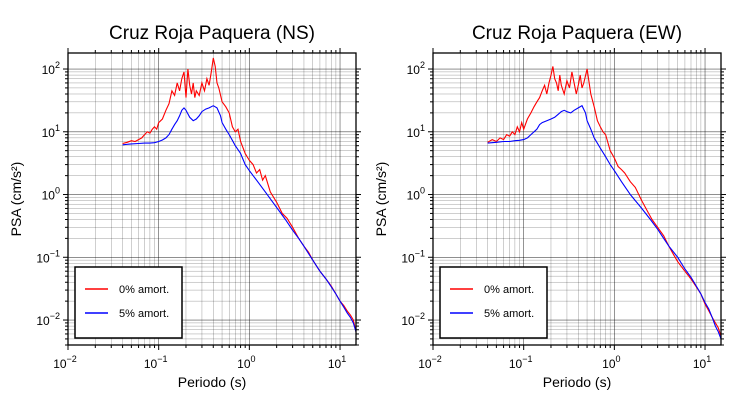  Describe the element at coordinates (577, 33) in the screenshot. I see `chart-title: Cruz Roja Paquera (EW)` at that location.